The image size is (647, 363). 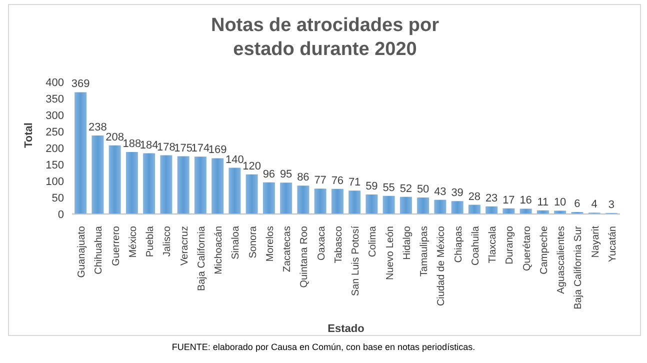 What do you see at coordinates (325, 38) in the screenshot?
I see `chart-title: Notas de atrocidades por estado durante 2020` at bounding box center [325, 38].